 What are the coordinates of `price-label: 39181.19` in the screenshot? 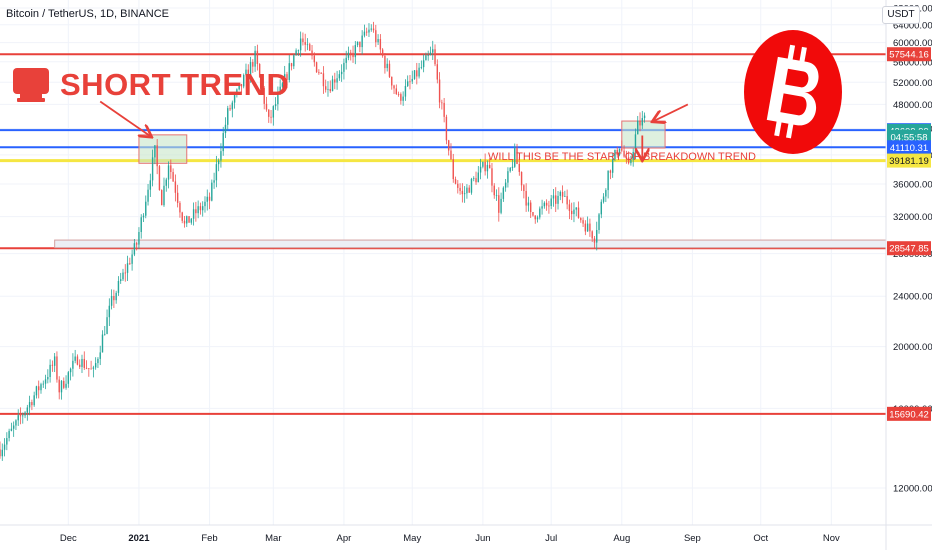 It's located at (909, 161).